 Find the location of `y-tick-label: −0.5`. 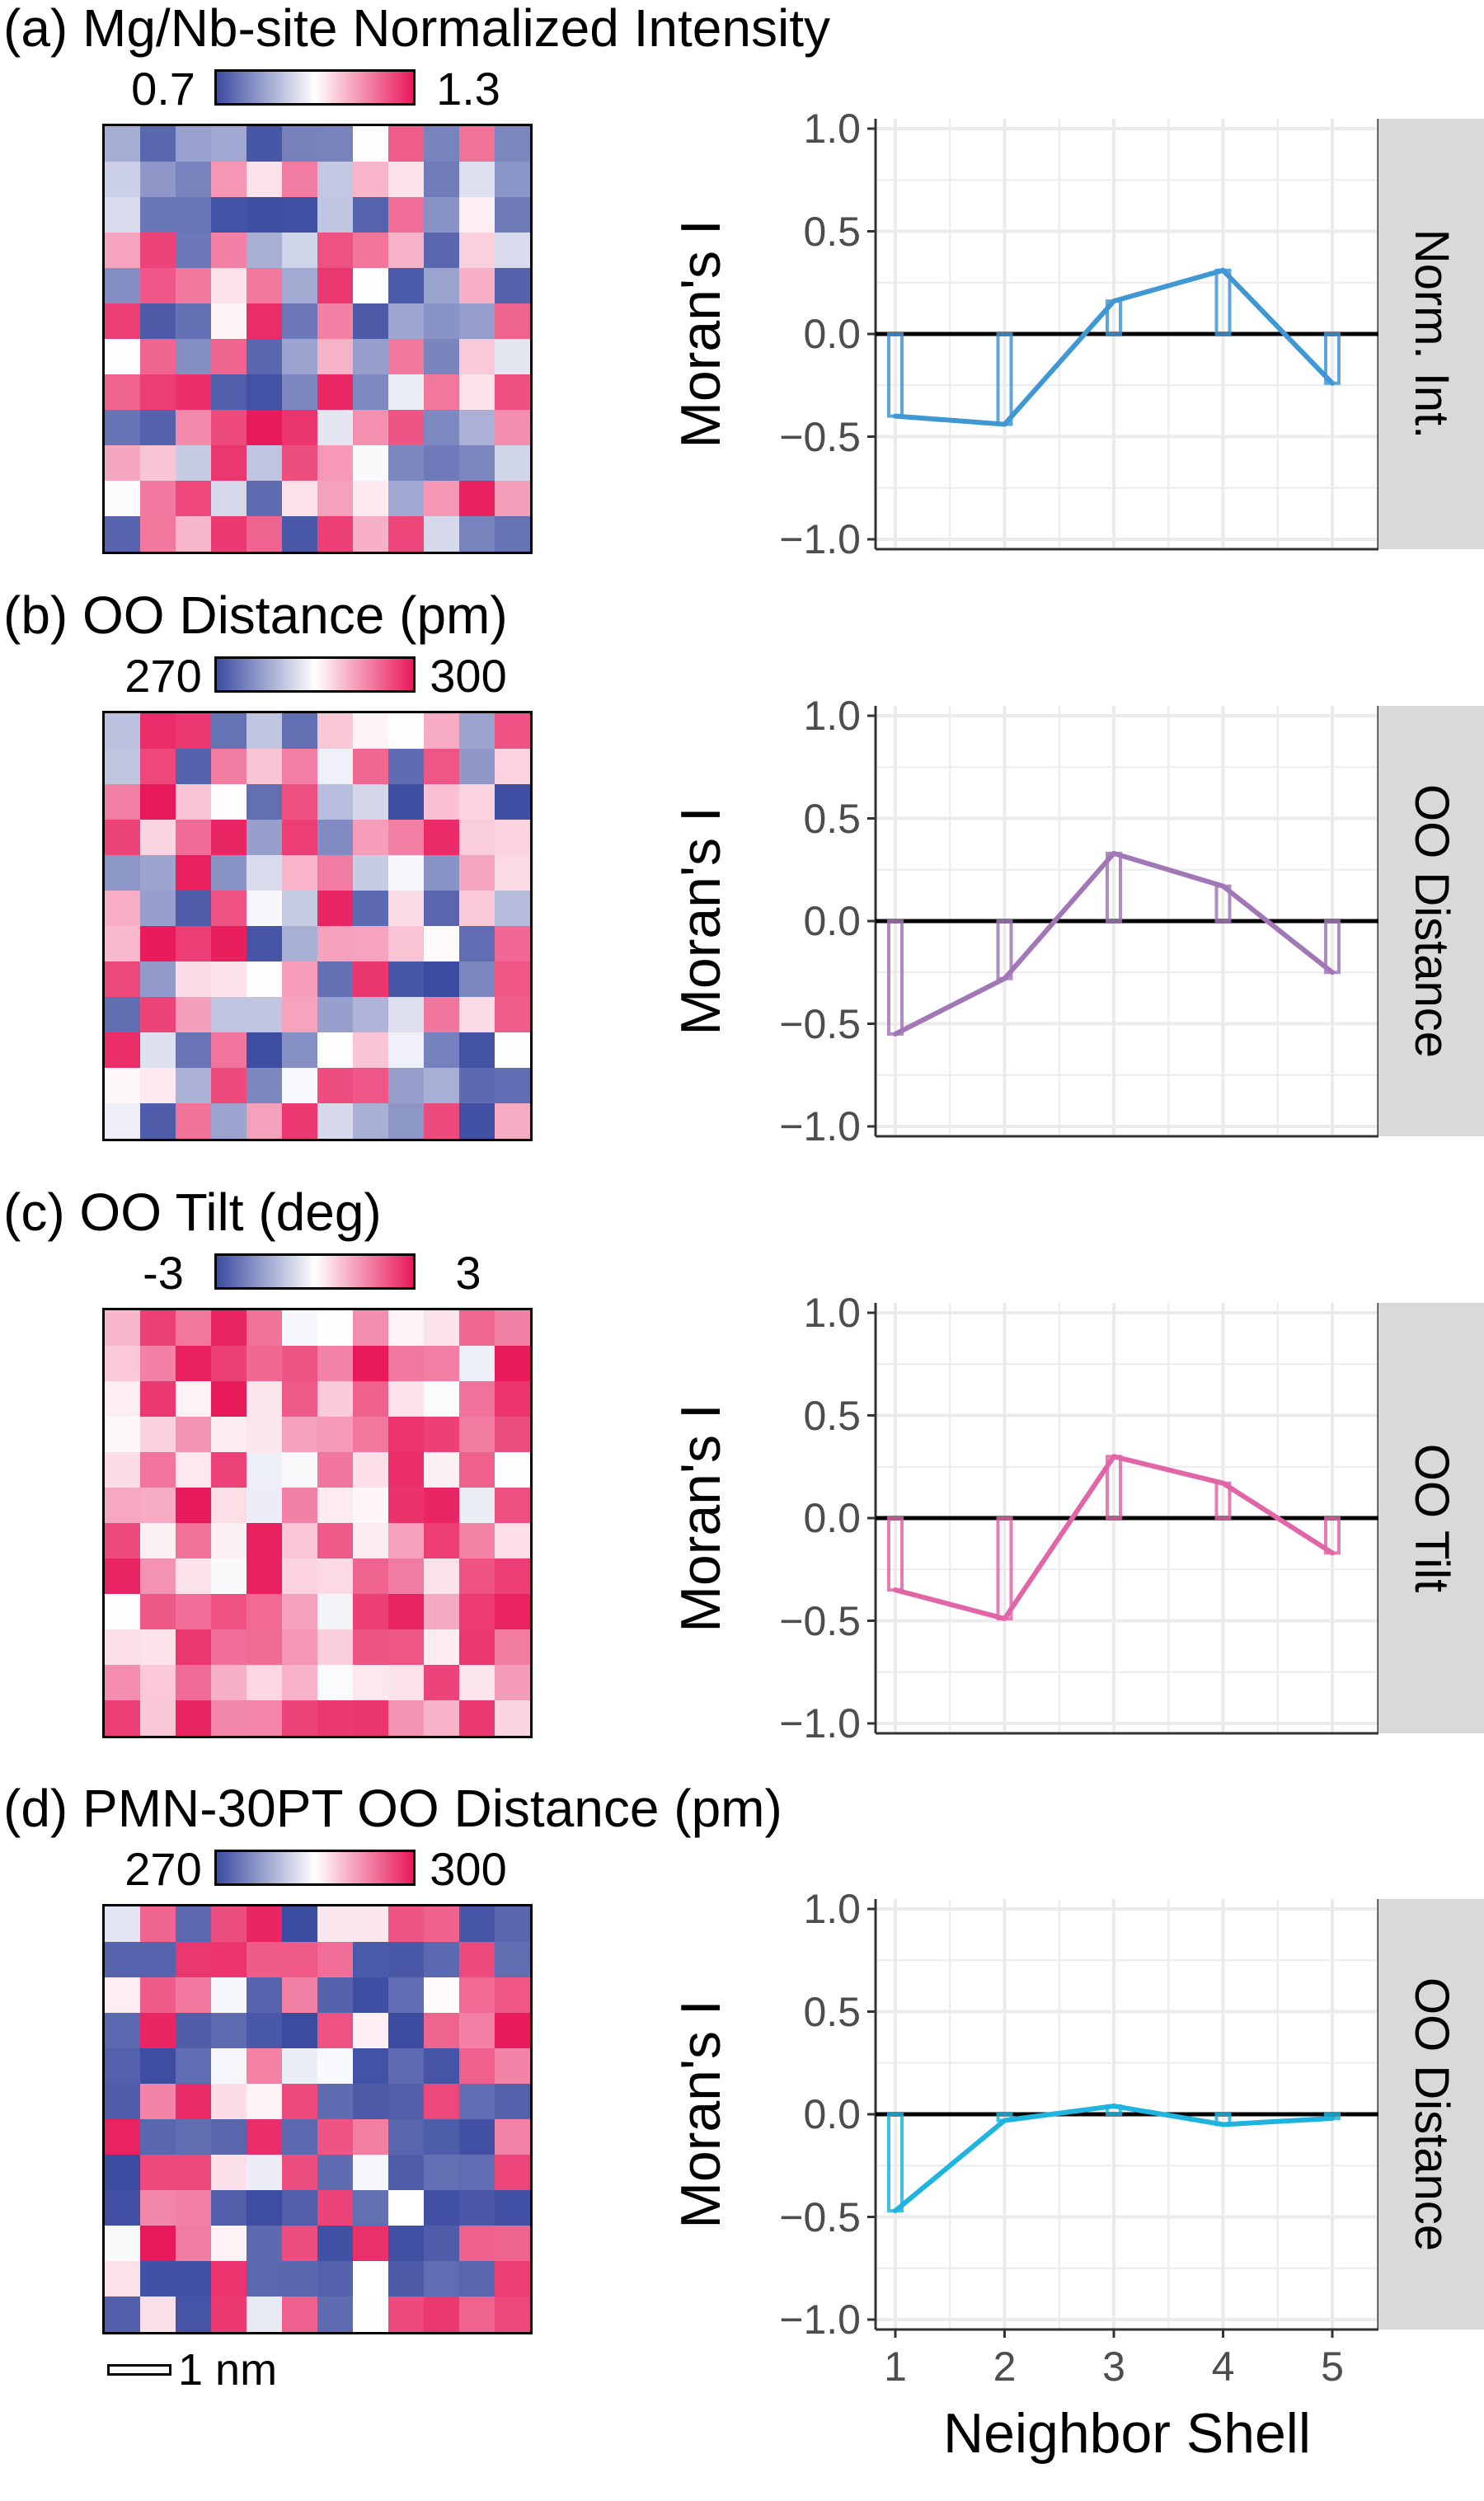

y-tick-label: −0.5 is located at coordinates (820, 1024).